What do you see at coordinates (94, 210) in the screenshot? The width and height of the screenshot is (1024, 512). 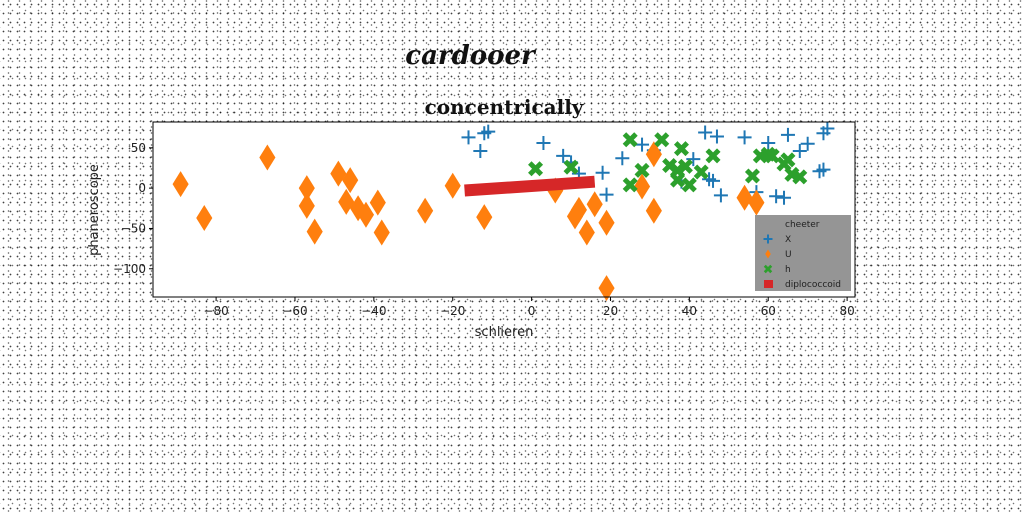 I see `y-axis-label: phaneroscope` at bounding box center [94, 210].